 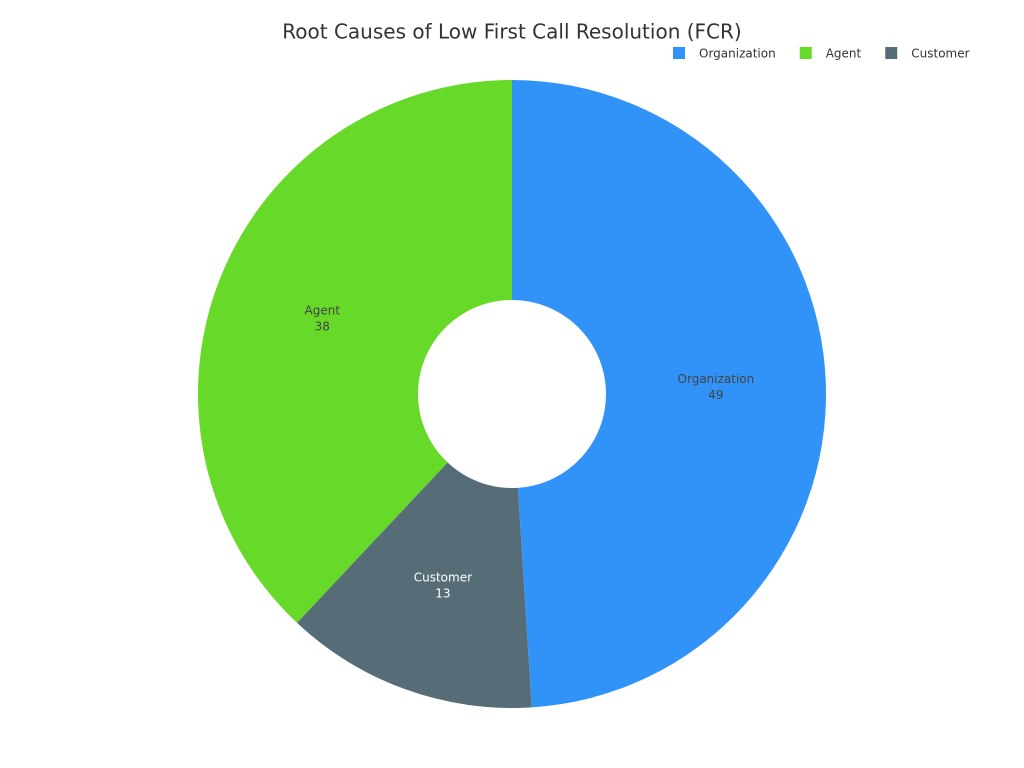 I want to click on slice-value: 13, so click(x=442, y=593).